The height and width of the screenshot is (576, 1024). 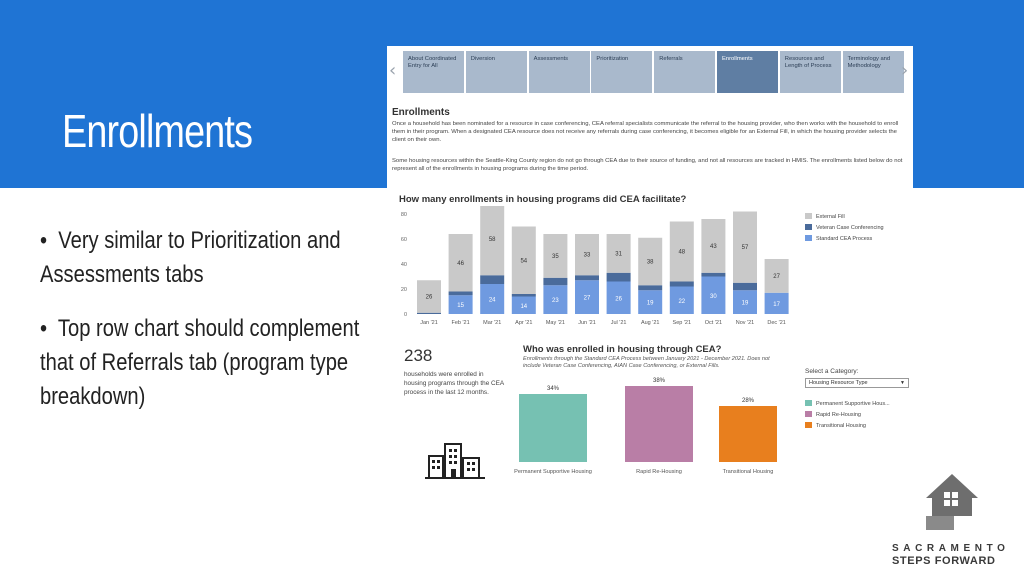 I want to click on legend-item: Transitional Housing, so click(x=835, y=425).